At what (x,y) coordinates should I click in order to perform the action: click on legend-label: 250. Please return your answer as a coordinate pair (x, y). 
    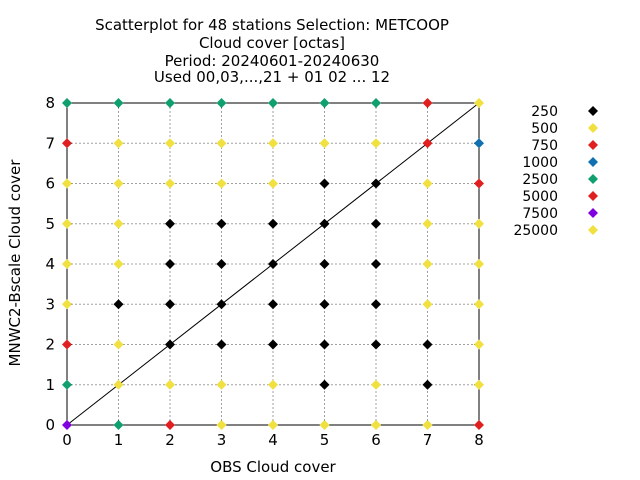
    Looking at the image, I should click on (544, 112).